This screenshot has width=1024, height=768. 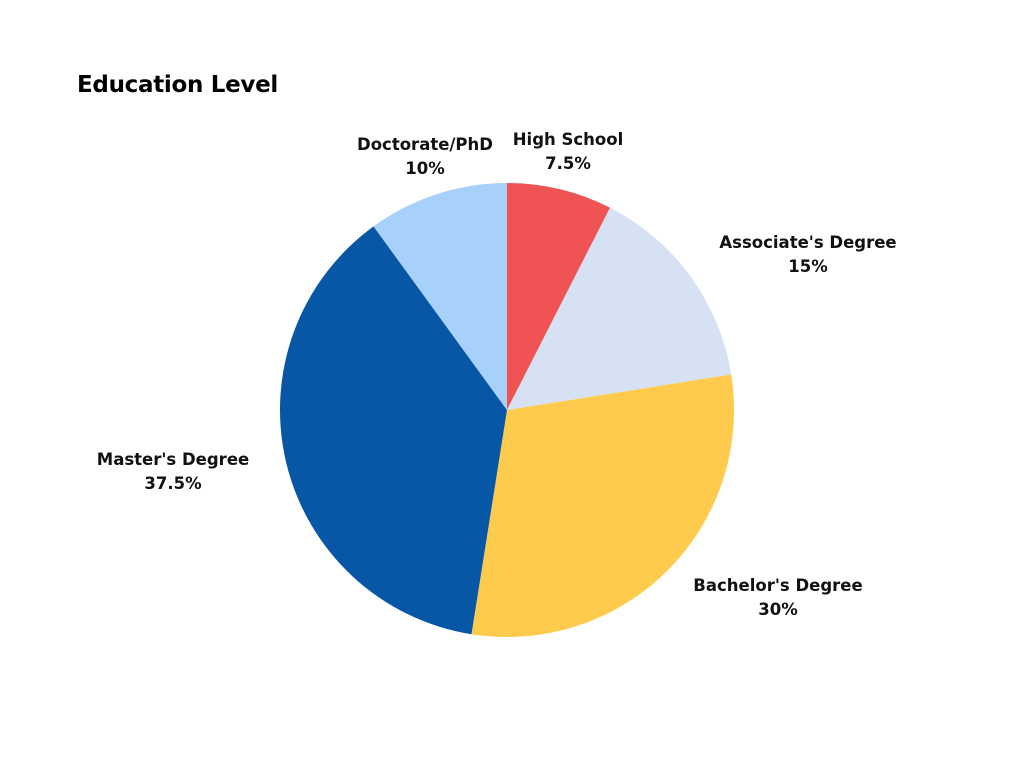 What do you see at coordinates (568, 139) in the screenshot?
I see `slice-label: High School` at bounding box center [568, 139].